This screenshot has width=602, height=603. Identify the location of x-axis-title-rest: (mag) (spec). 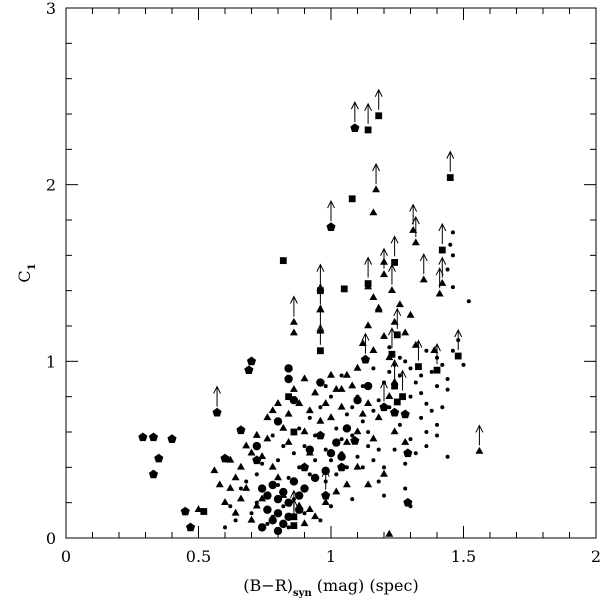
(365, 585).